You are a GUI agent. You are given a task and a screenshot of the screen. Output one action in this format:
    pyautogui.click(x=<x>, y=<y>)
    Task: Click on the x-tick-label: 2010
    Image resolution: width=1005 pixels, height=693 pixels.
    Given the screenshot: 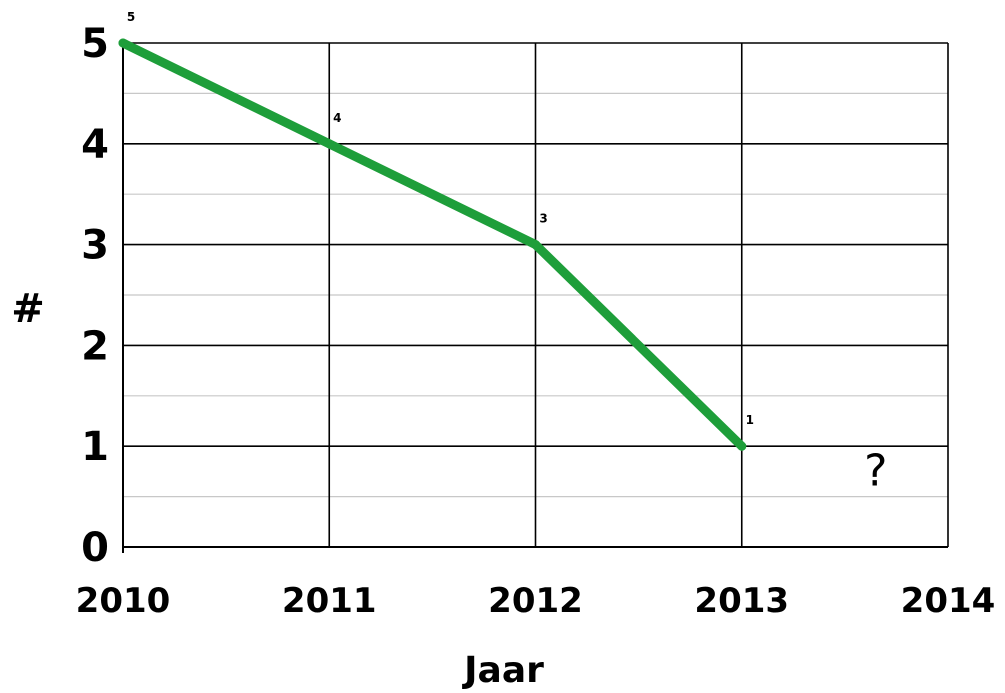 What is the action you would take?
    pyautogui.click(x=123, y=601)
    